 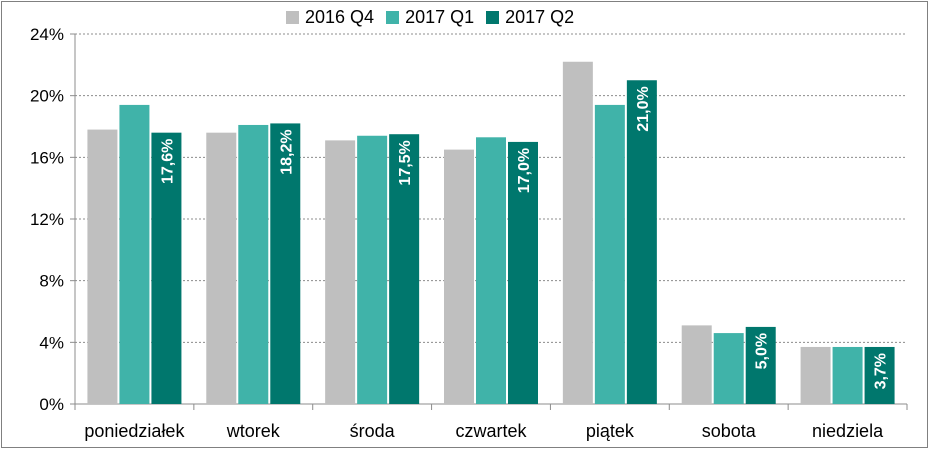 What do you see at coordinates (493, 17) in the screenshot?
I see `legend-swatch-2017-q2` at bounding box center [493, 17].